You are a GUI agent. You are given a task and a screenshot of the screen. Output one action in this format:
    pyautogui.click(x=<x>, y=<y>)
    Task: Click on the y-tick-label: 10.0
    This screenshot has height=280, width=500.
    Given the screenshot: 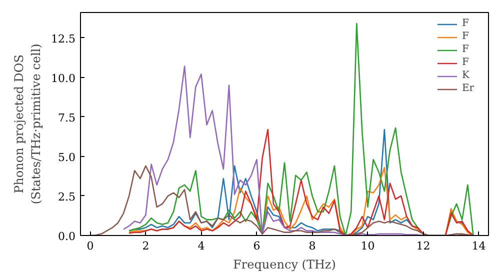 What is the action you would take?
    pyautogui.click(x=63, y=78)
    